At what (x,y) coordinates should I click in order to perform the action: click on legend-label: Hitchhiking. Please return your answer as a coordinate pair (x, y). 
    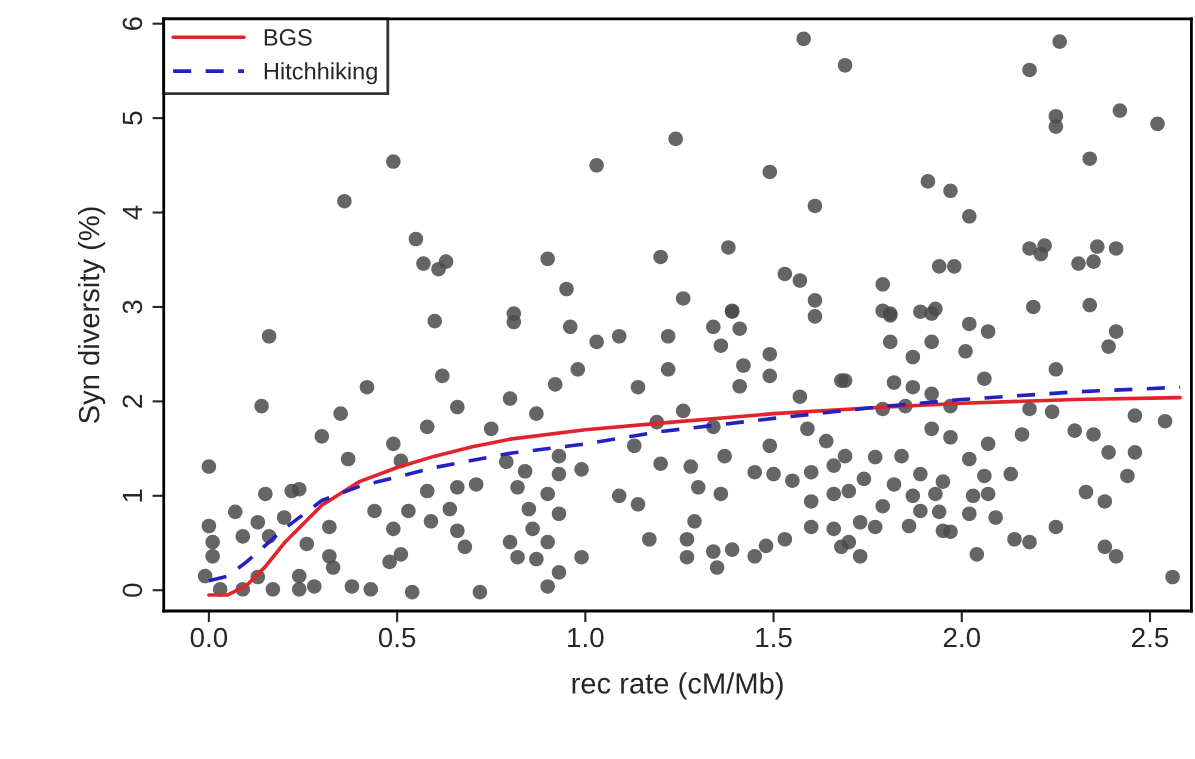
    Looking at the image, I should click on (320, 73).